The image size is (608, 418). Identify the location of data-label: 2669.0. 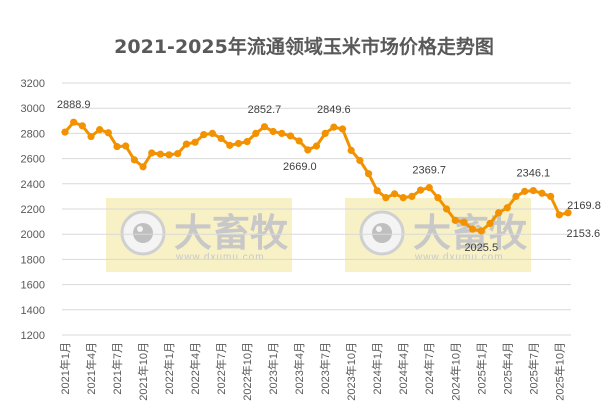
(300, 167).